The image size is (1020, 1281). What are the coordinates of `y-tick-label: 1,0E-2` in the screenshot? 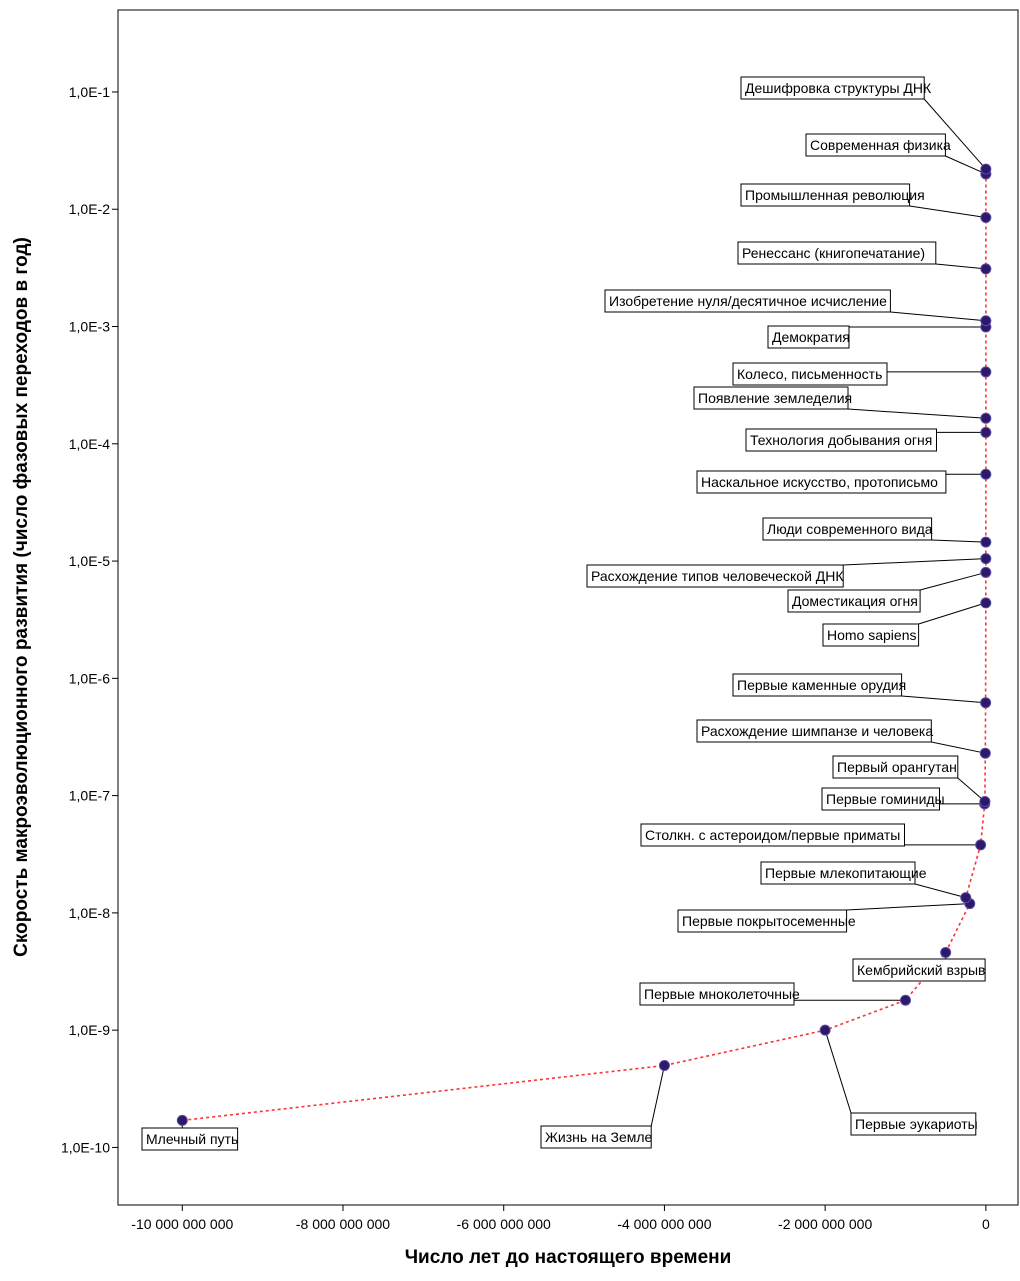 It's located at (89, 209).